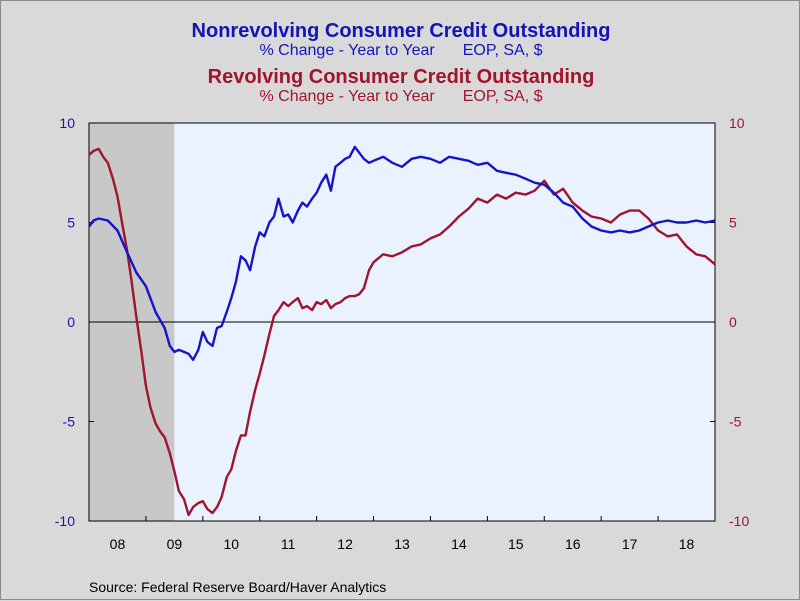 This screenshot has width=800, height=601. Describe the element at coordinates (401, 77) in the screenshot. I see `chart-title-revolving: Revolving Consumer Credit Outstanding` at that location.